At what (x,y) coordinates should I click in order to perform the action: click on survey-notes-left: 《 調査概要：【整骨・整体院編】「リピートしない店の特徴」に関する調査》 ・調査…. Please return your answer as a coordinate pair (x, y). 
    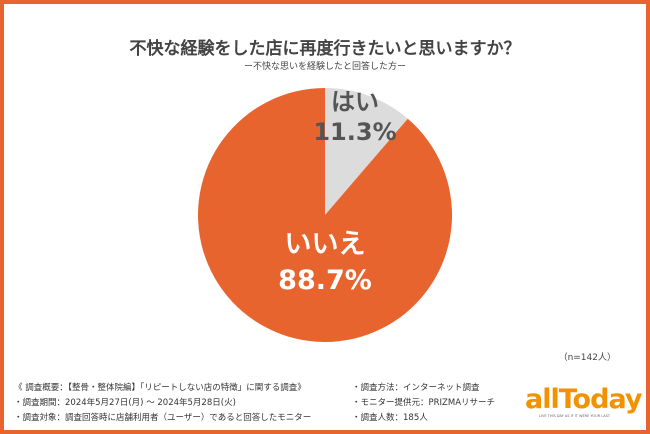
    Looking at the image, I should click on (162, 403).